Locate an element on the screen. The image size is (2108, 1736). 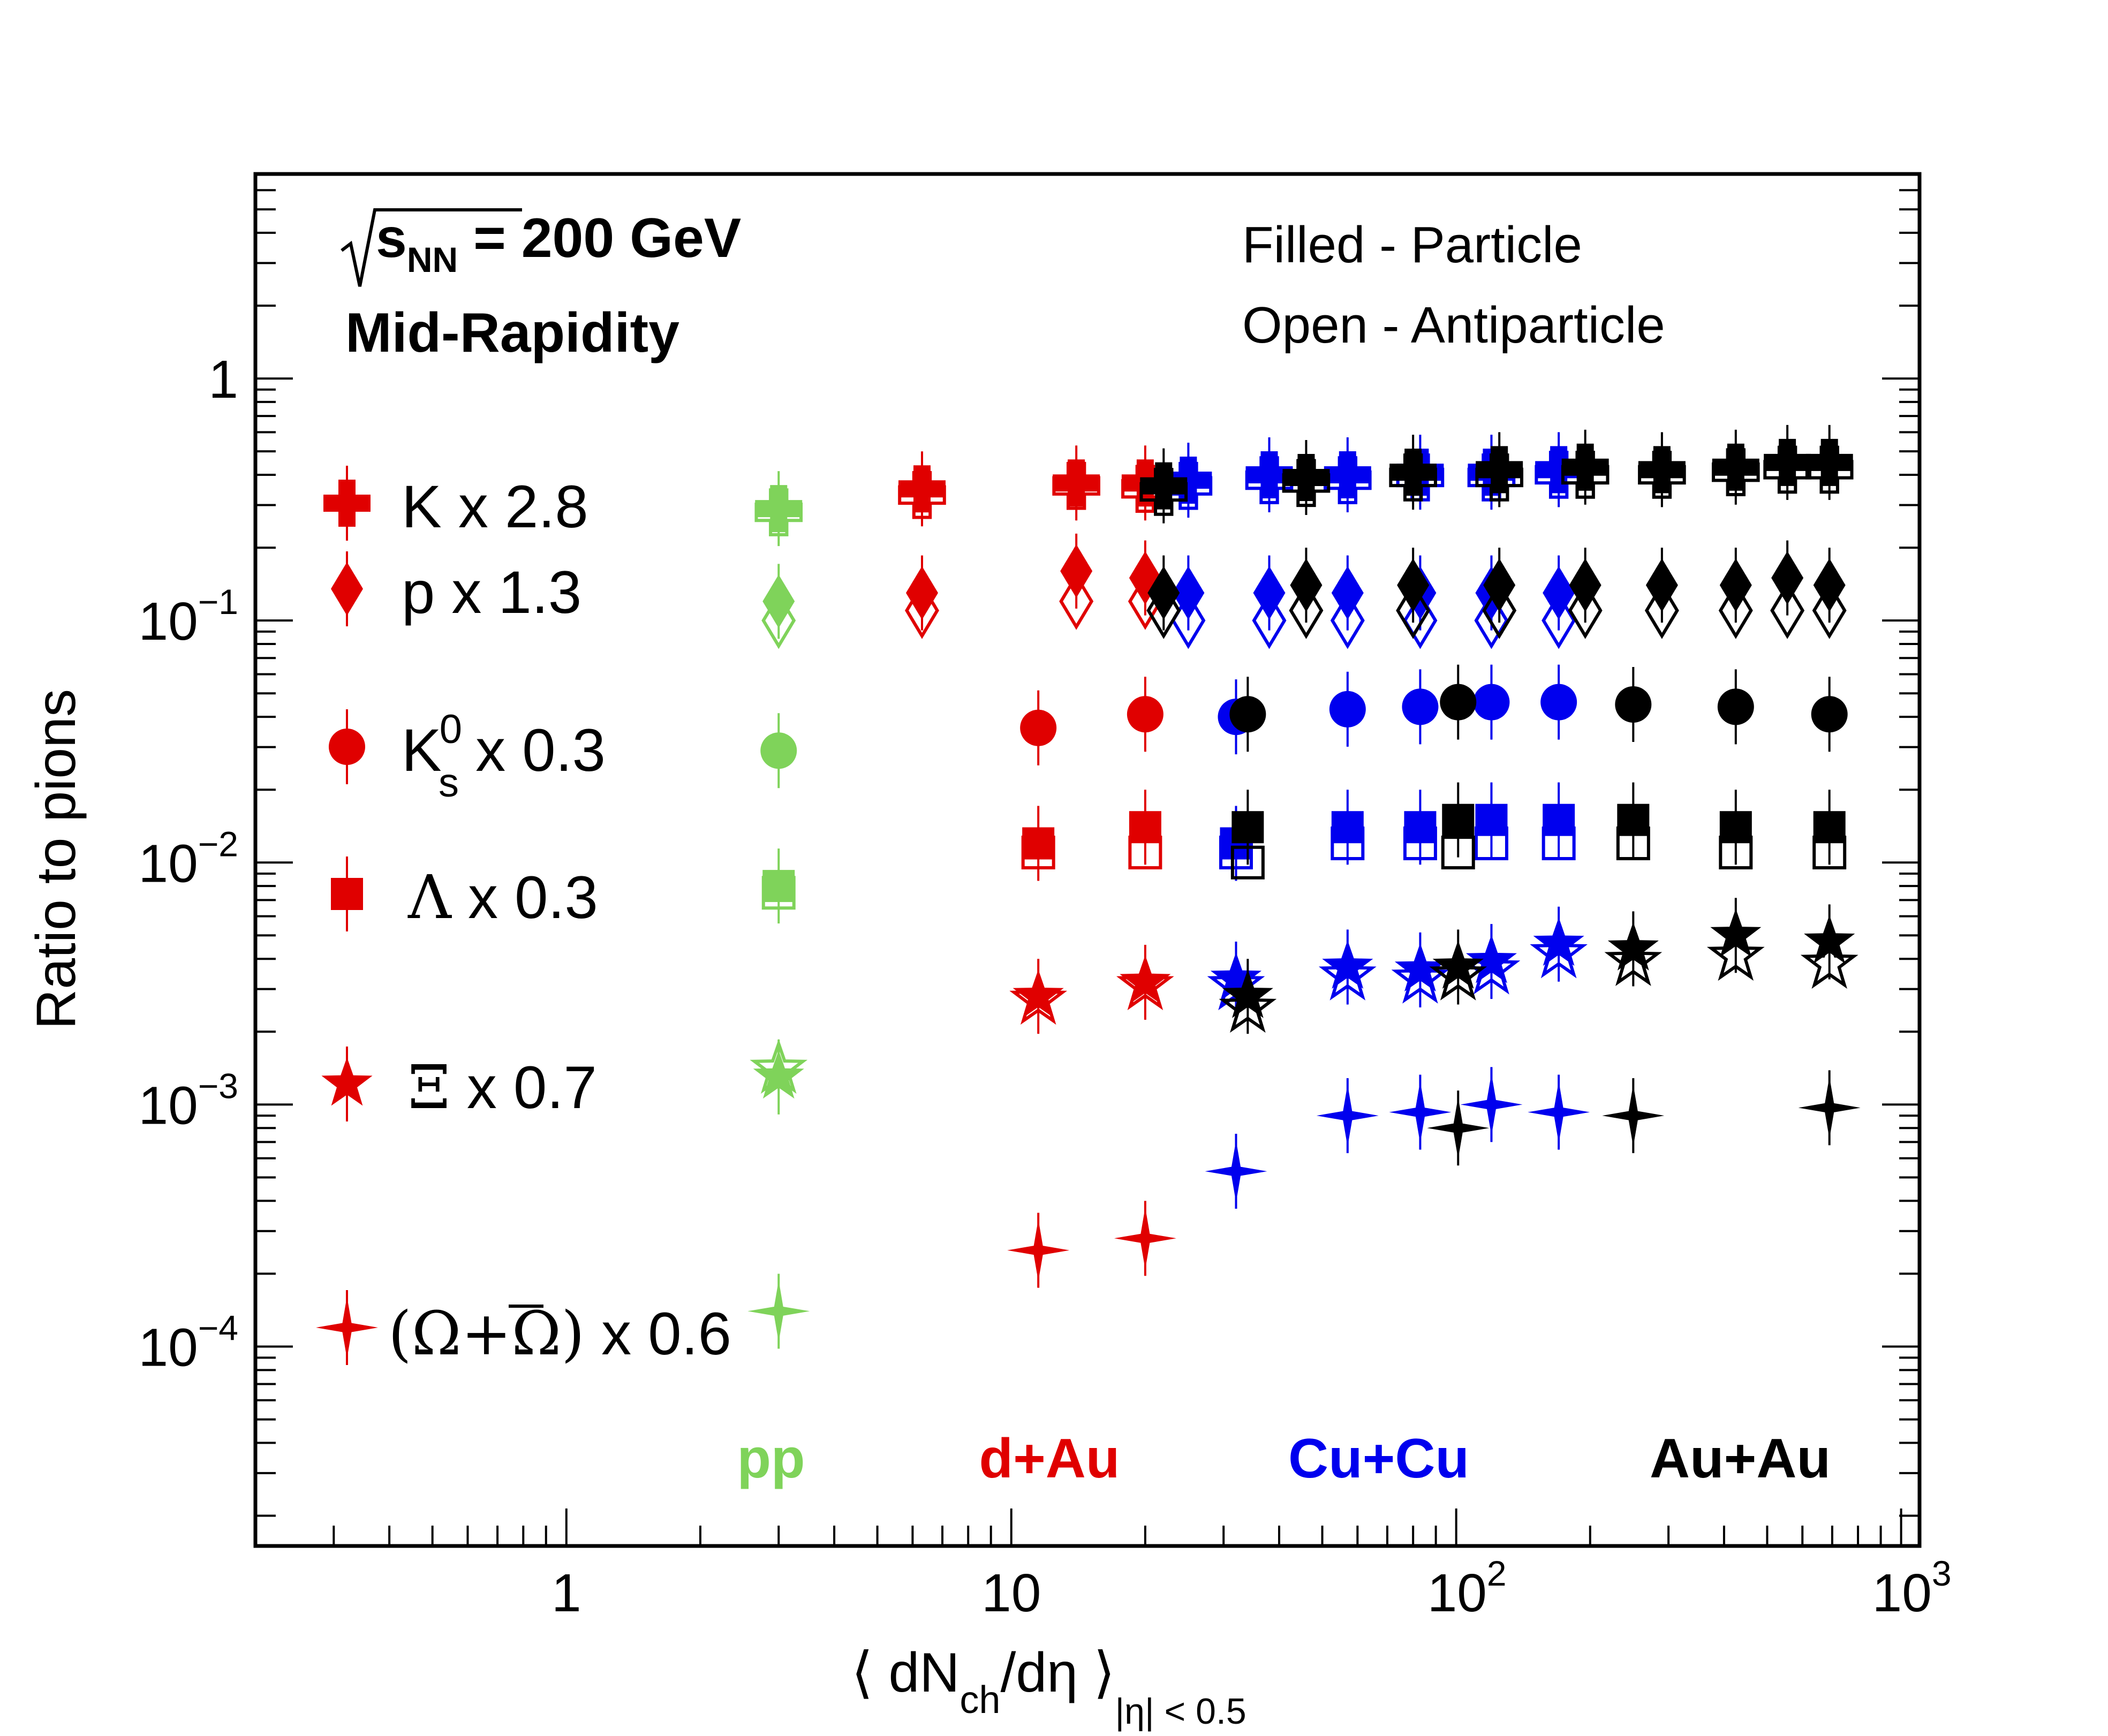
y-tick-label: 10⁻⁴ is located at coordinates (189, 1343).